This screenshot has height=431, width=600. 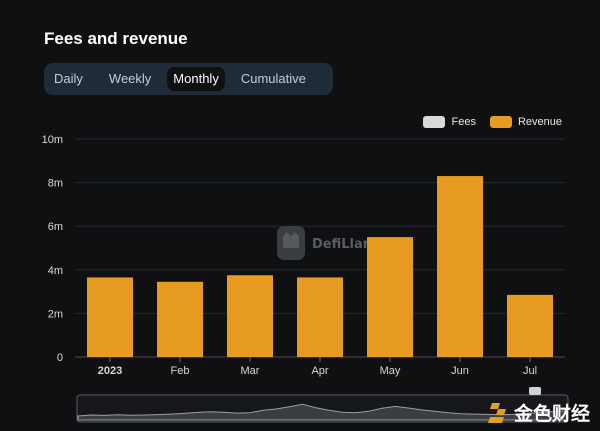 What do you see at coordinates (110, 317) in the screenshot?
I see `bar-revenue-2023` at bounding box center [110, 317].